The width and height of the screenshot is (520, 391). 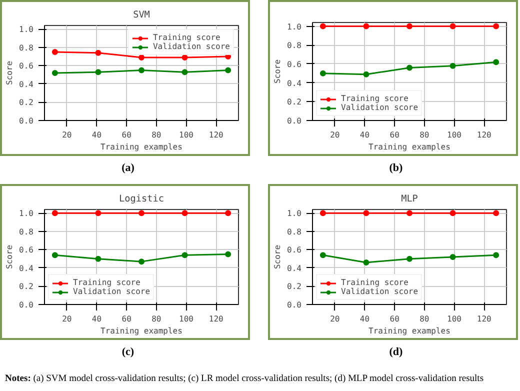 What do you see at coordinates (141, 15) in the screenshot?
I see `chart-title: SVM` at bounding box center [141, 15].